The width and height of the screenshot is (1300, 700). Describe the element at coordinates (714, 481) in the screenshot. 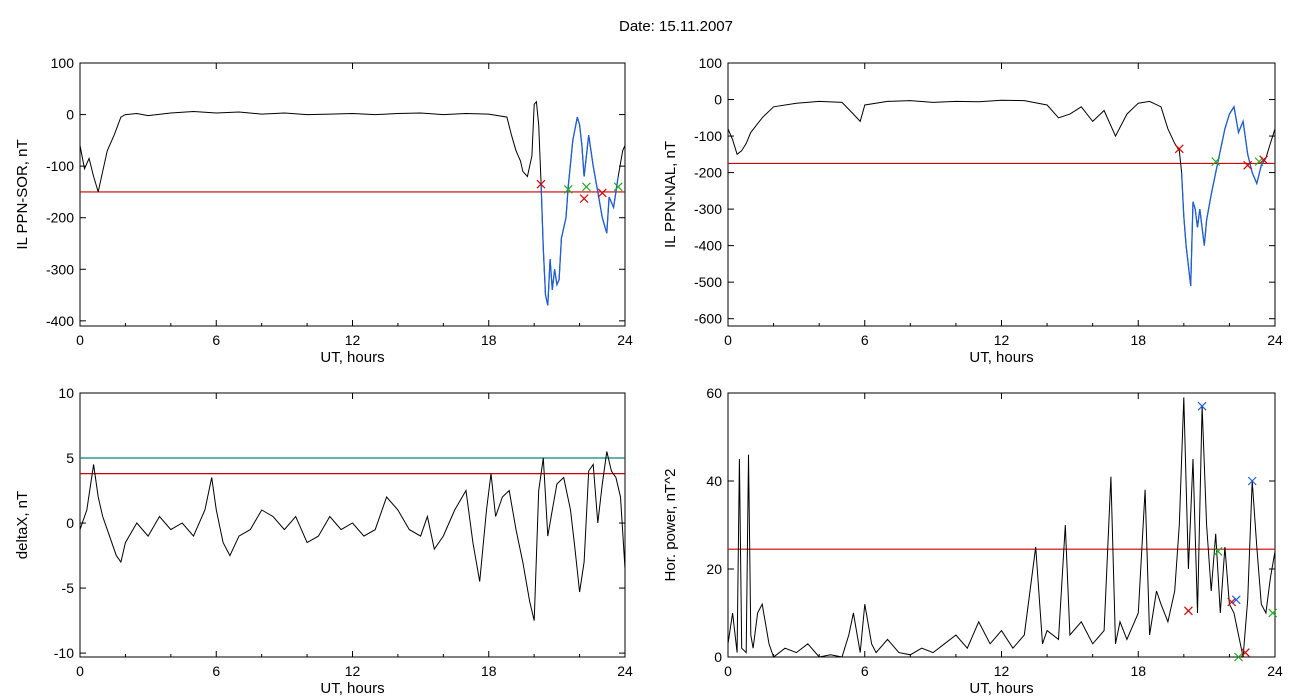

I see `y-tick-label: 40` at that location.